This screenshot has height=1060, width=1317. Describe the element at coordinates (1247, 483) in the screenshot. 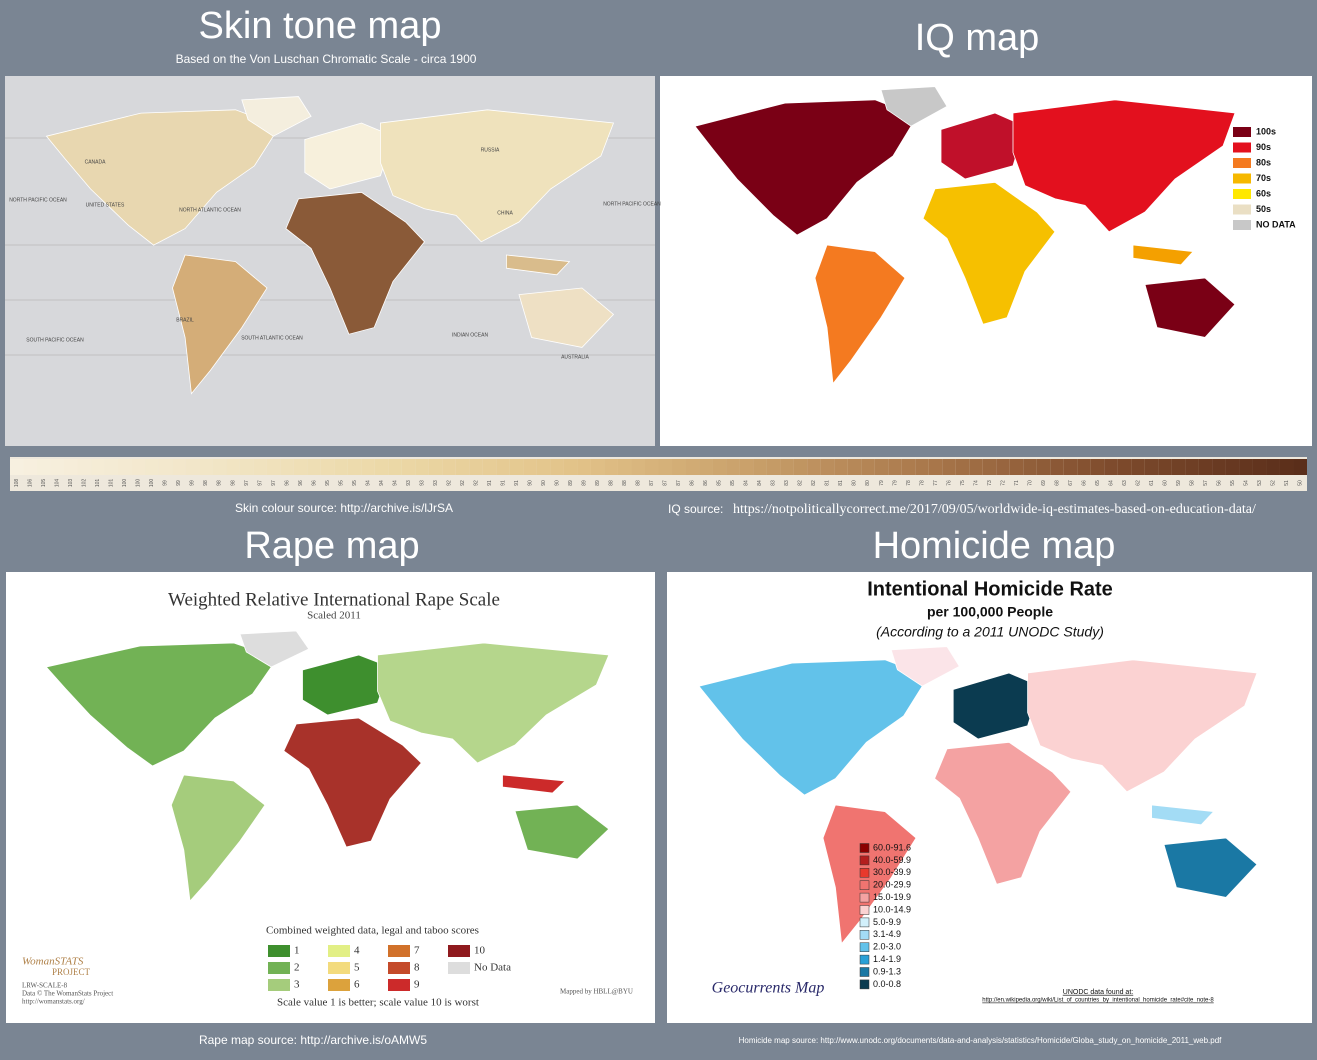

I see `scale-label: 54` at that location.